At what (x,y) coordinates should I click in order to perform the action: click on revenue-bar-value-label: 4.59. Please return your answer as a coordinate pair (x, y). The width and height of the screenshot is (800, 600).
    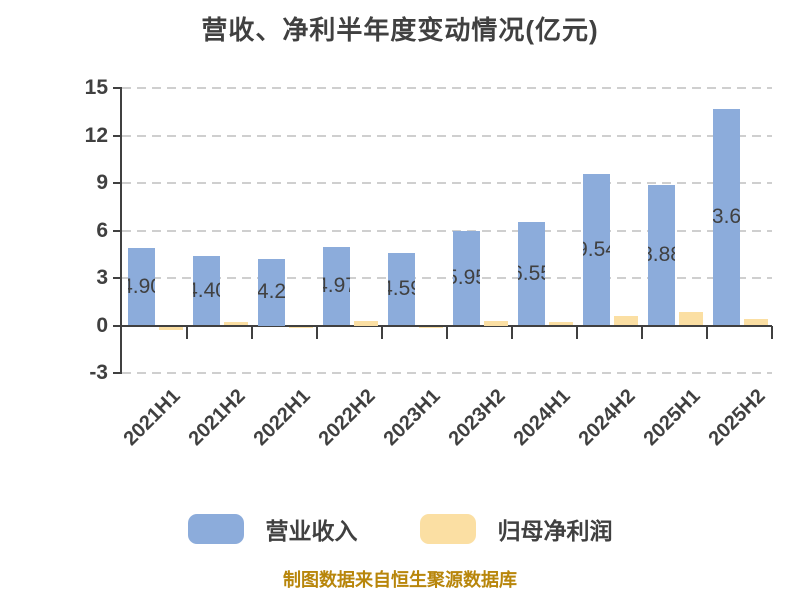
    Looking at the image, I should click on (401, 289).